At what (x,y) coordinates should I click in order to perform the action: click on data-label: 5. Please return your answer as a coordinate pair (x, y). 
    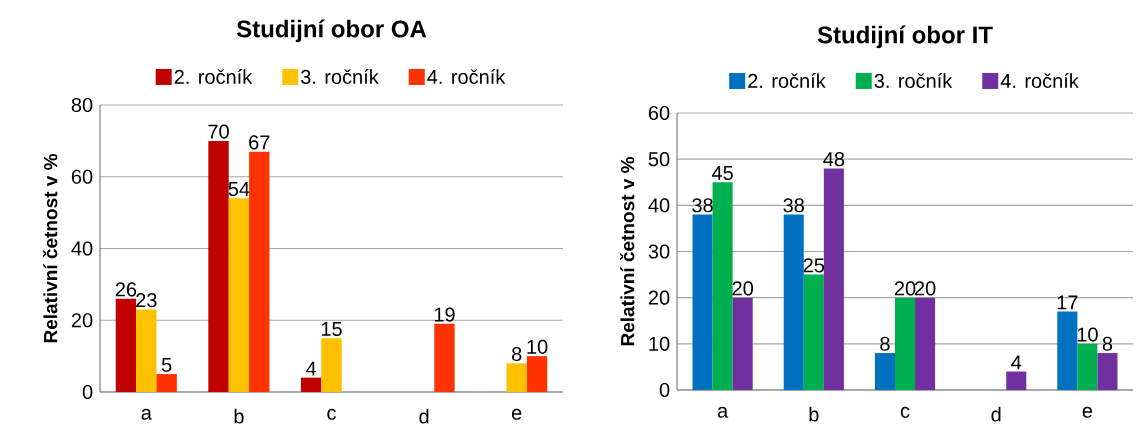
    Looking at the image, I should click on (166, 364).